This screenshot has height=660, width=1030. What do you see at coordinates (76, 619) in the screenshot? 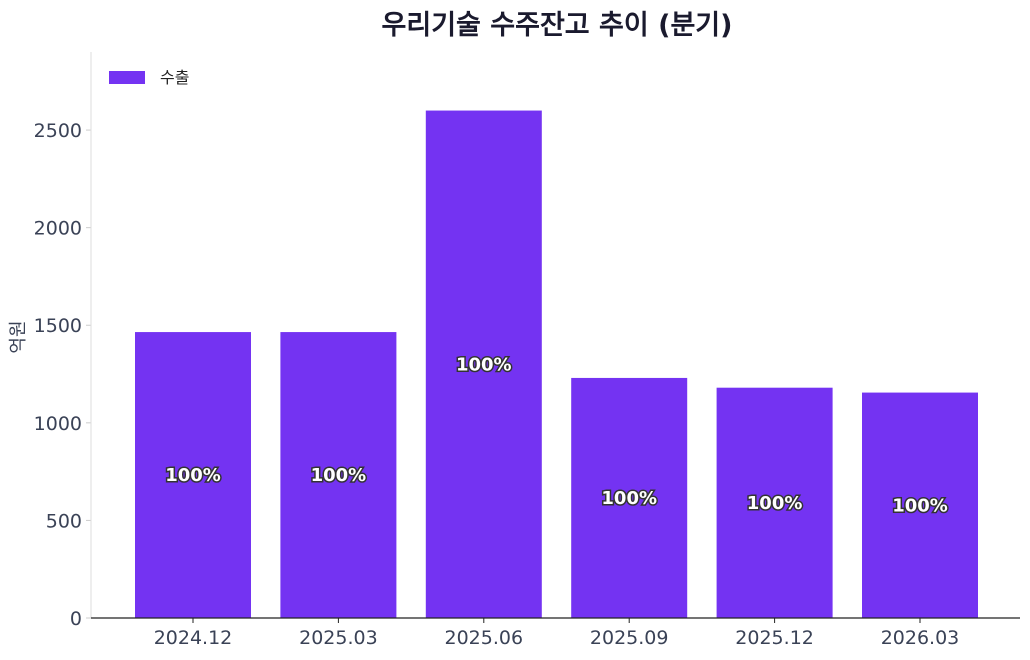
I see `y-tick-label-0: 0` at bounding box center [76, 619].